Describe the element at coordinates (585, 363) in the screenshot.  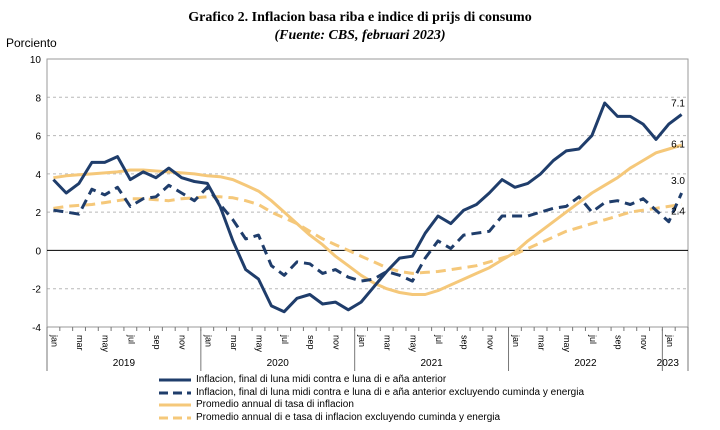
I see `year-label: 2022` at that location.